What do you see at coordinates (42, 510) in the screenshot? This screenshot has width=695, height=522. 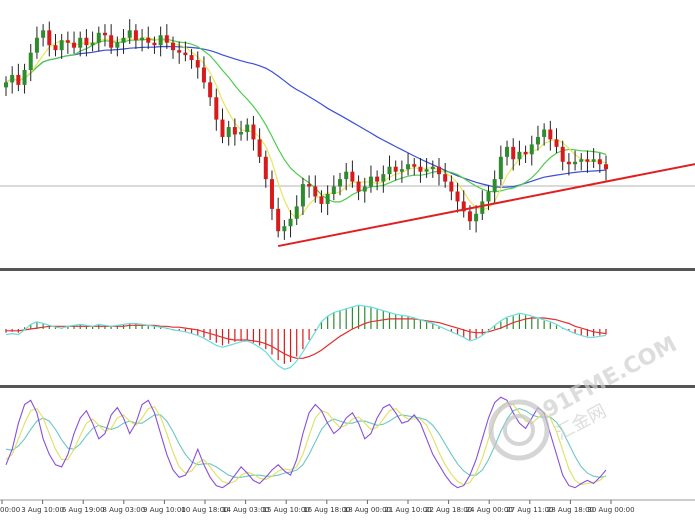 I see `time-axis-label: 3 Aug 10:00` at bounding box center [42, 510].